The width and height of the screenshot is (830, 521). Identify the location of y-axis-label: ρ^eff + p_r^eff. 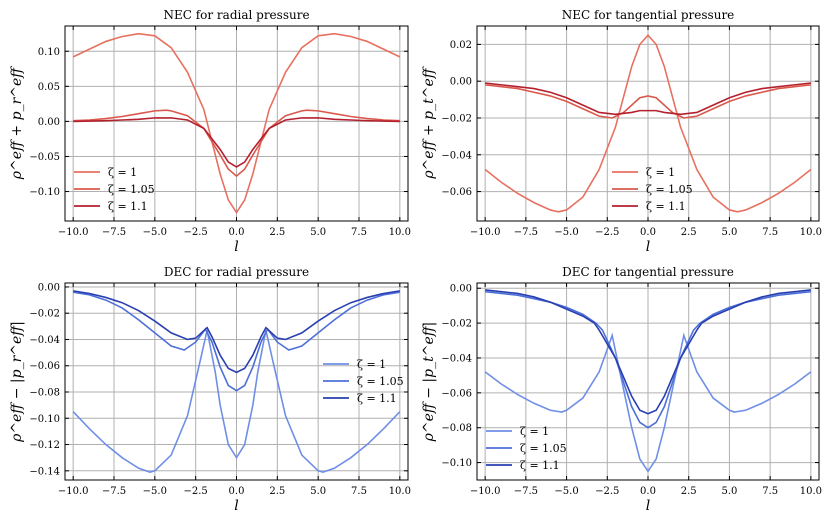
(17, 123).